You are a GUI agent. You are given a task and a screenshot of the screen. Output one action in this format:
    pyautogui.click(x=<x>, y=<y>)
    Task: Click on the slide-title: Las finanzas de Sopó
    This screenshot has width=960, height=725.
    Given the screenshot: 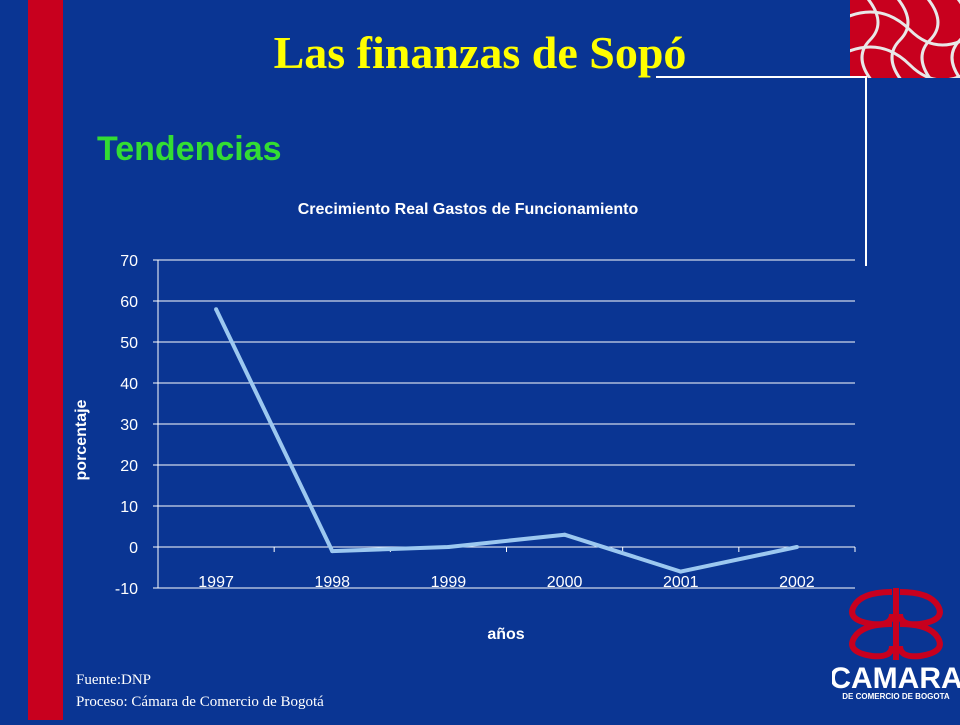 What is the action you would take?
    pyautogui.click(x=480, y=52)
    